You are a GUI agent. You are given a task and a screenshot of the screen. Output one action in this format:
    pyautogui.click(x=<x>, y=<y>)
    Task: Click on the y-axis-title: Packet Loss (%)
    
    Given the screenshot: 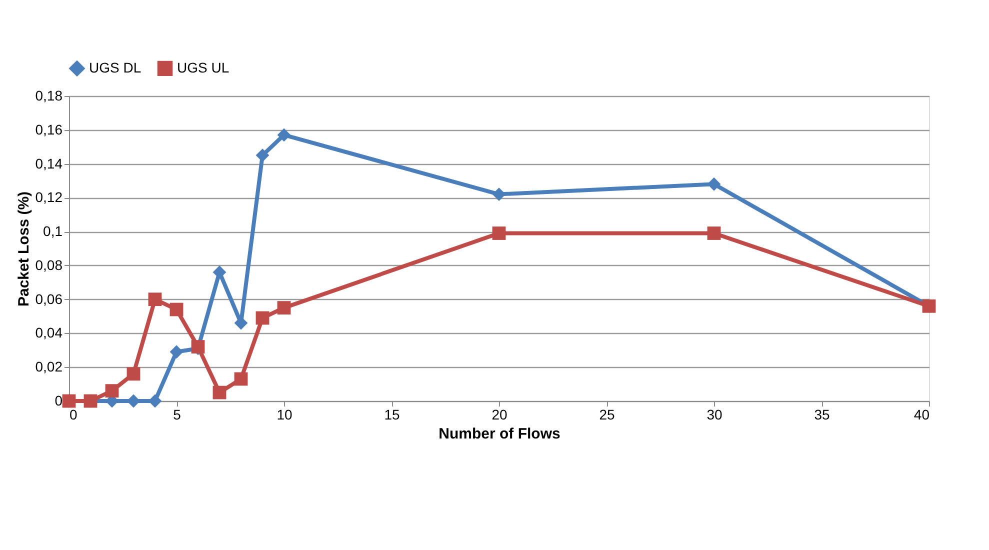 What is the action you would take?
    pyautogui.click(x=23, y=249)
    